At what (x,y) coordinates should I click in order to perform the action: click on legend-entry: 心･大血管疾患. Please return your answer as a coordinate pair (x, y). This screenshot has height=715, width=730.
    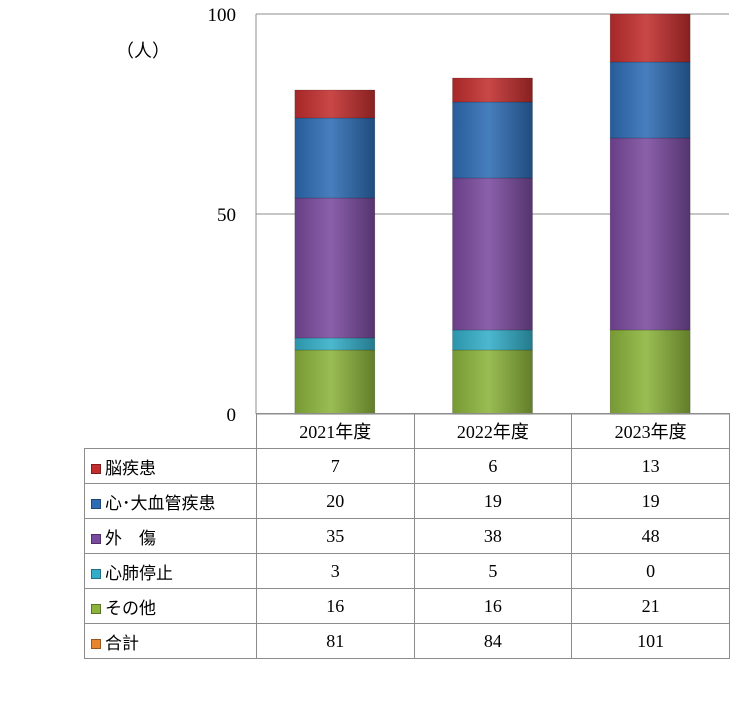
    Looking at the image, I should click on (170, 501).